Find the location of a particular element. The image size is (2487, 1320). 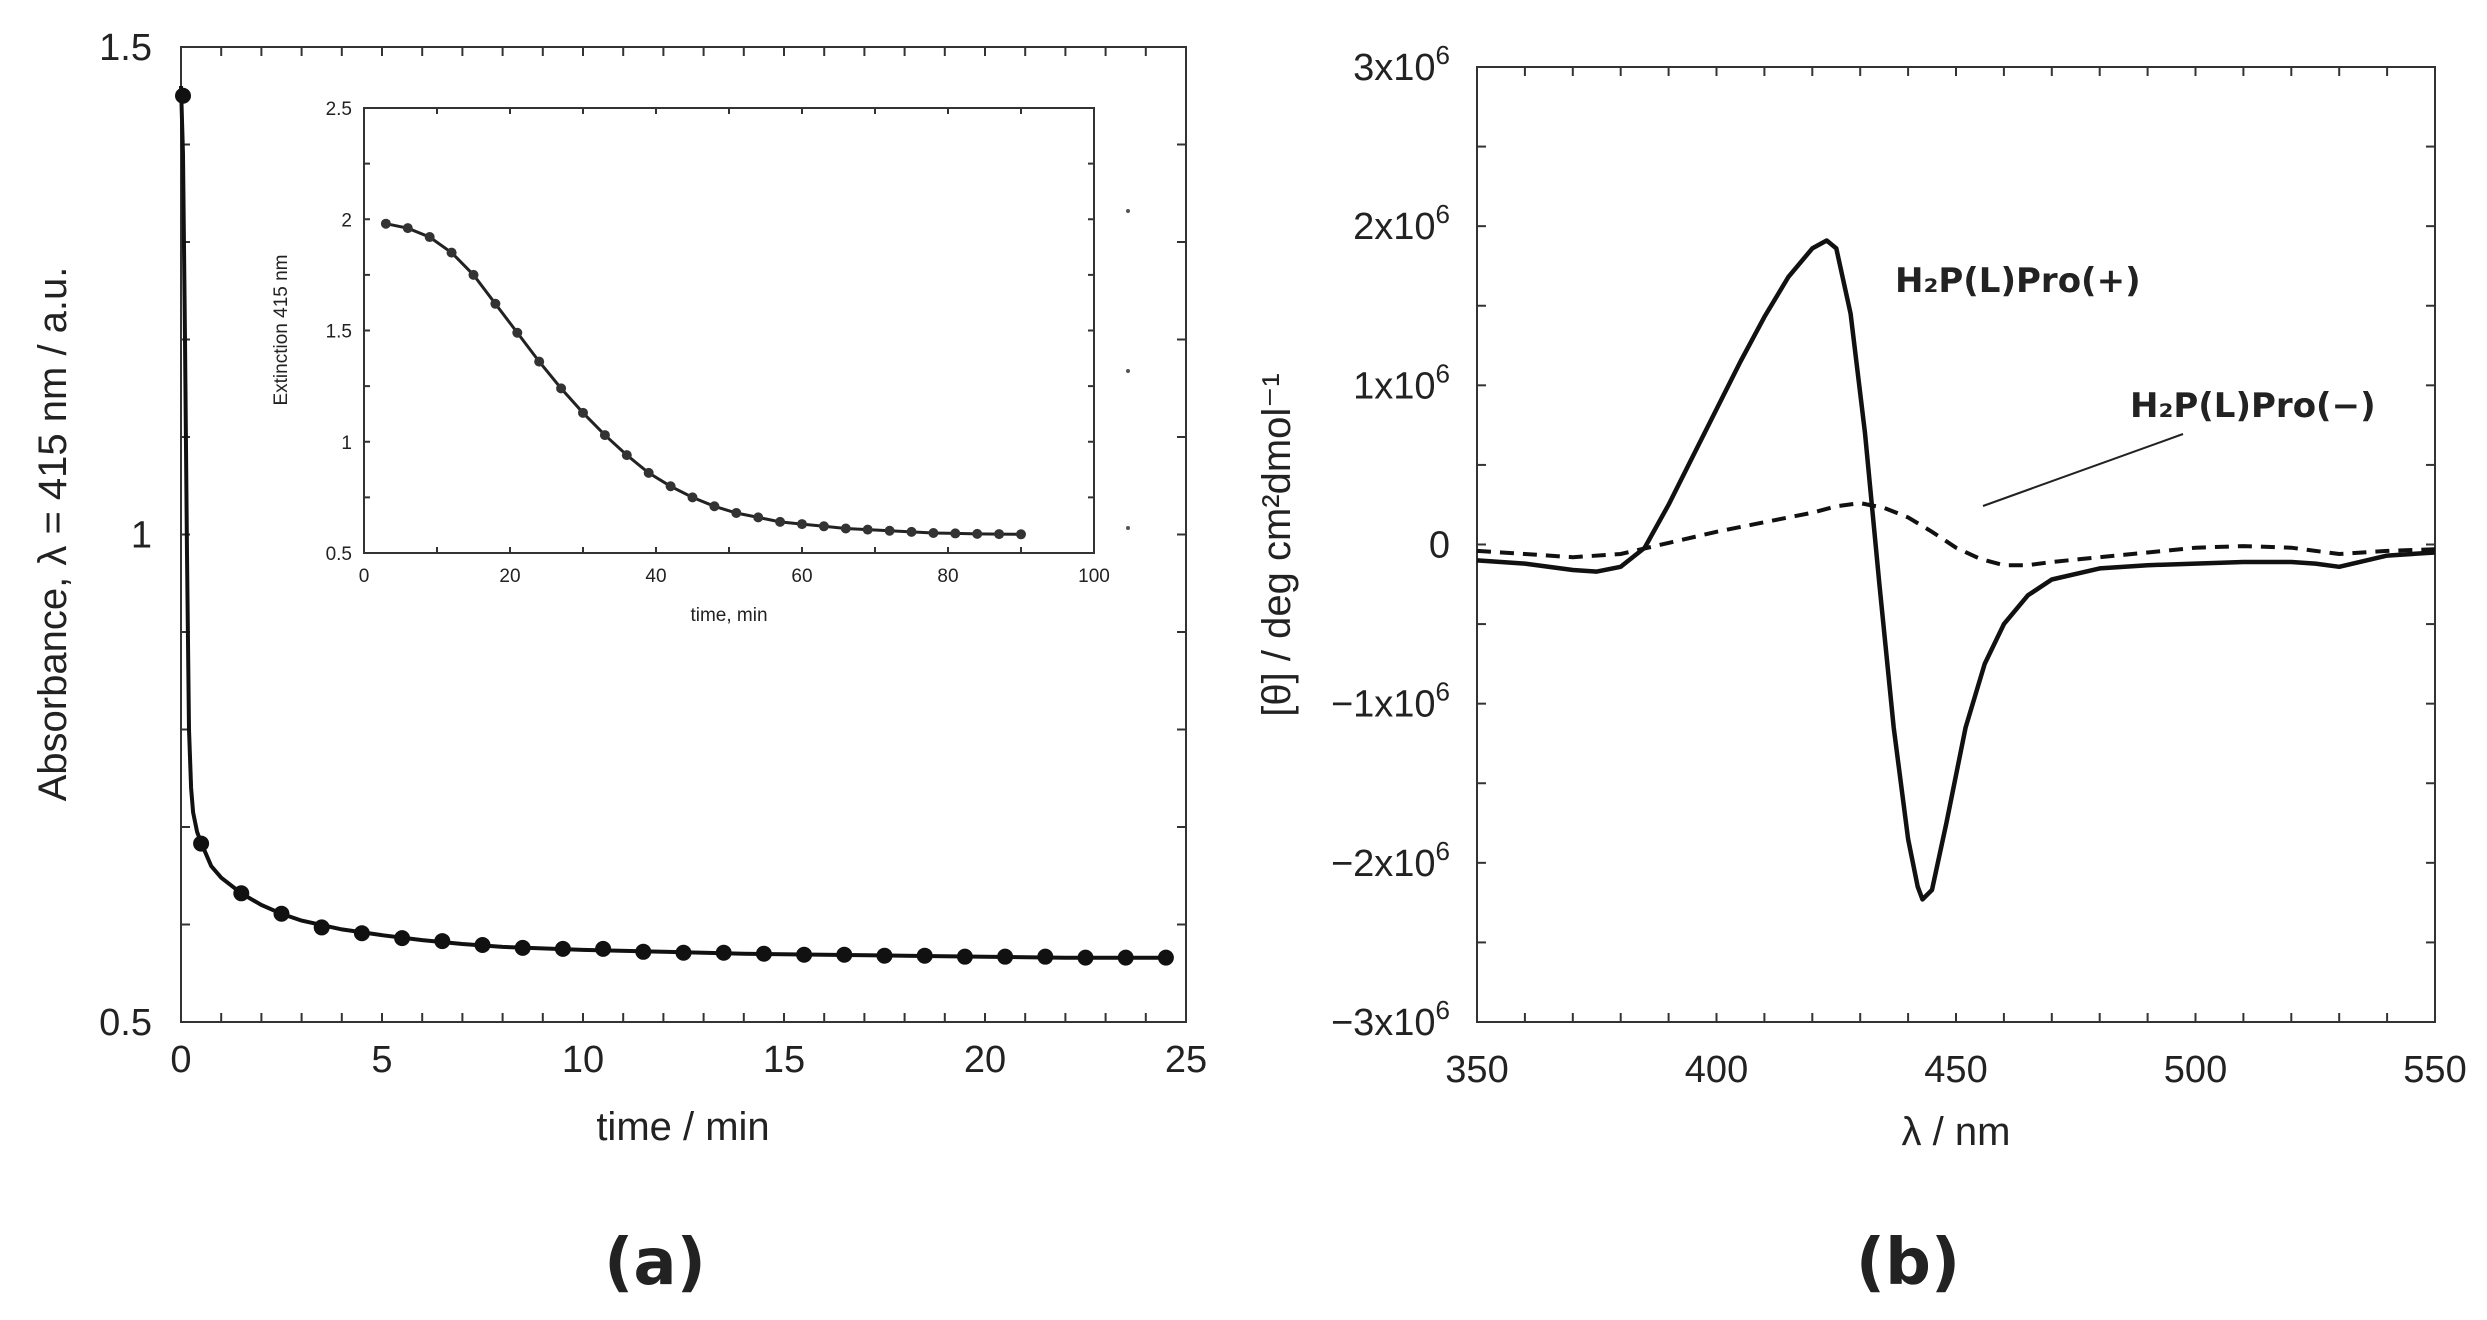

panel-a-x-axis-label: time / min is located at coordinates (682, 1127).